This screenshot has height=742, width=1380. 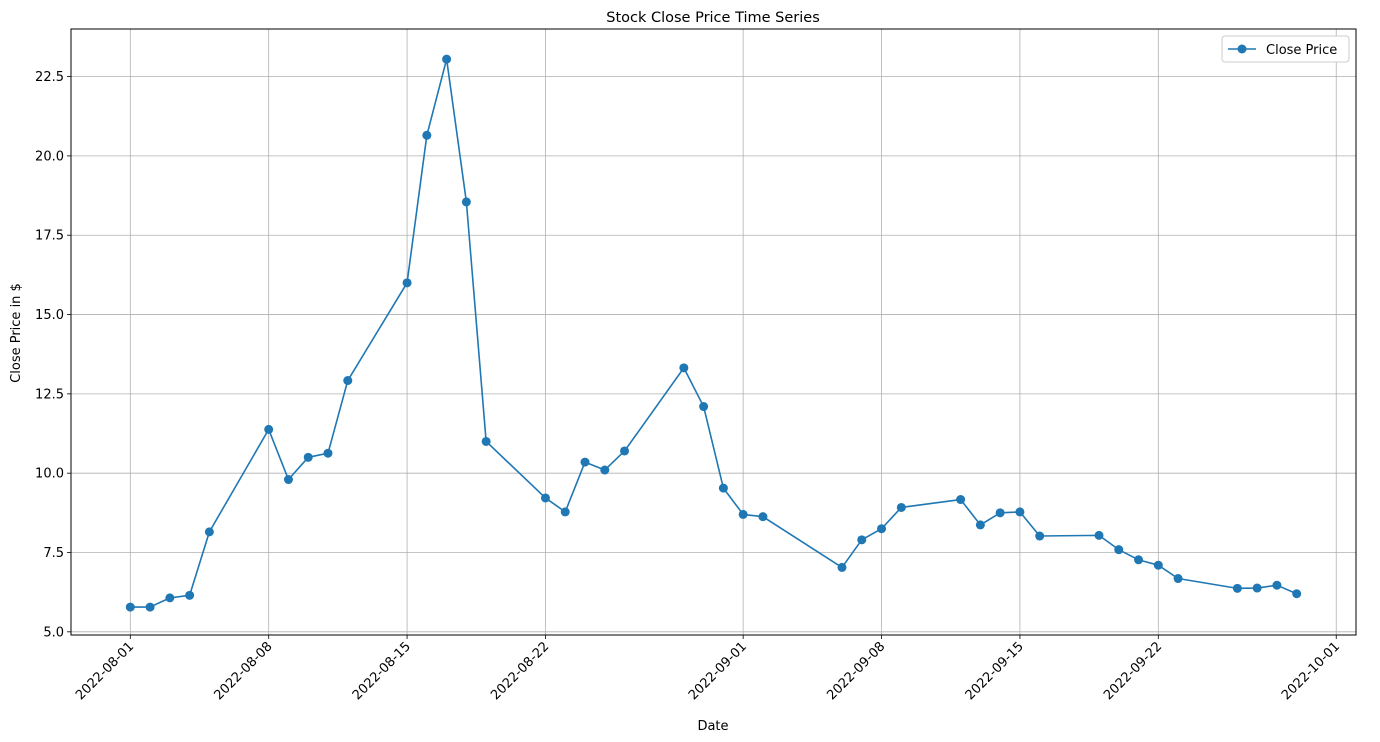 What do you see at coordinates (712, 726) in the screenshot?
I see `x-axis-label: Date` at bounding box center [712, 726].